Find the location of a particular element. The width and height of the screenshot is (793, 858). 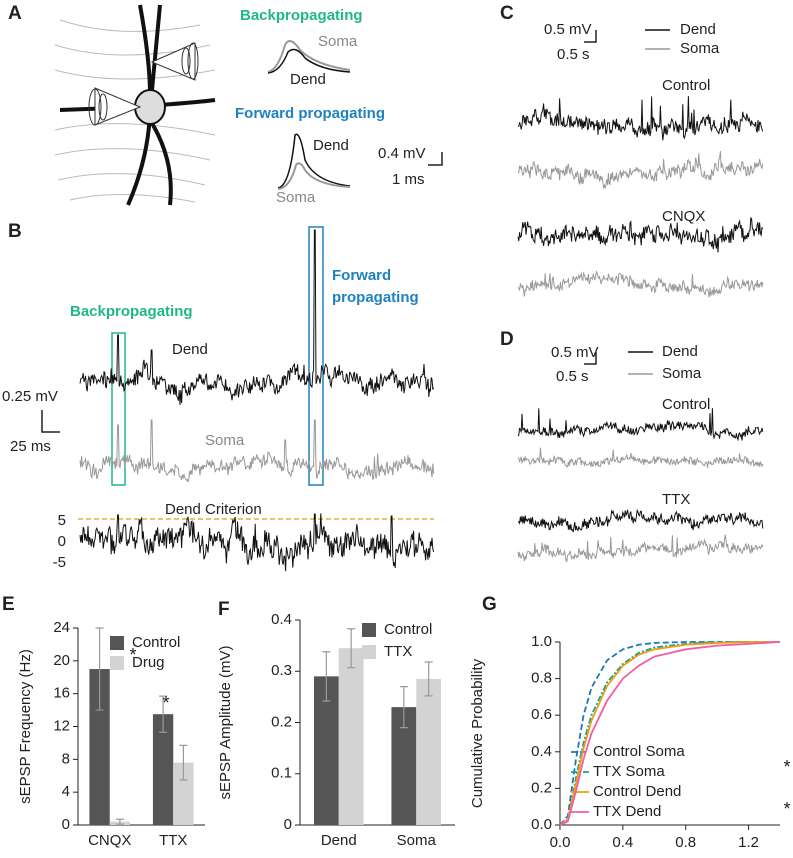

legend-label: TTX Soma is located at coordinates (629, 771).